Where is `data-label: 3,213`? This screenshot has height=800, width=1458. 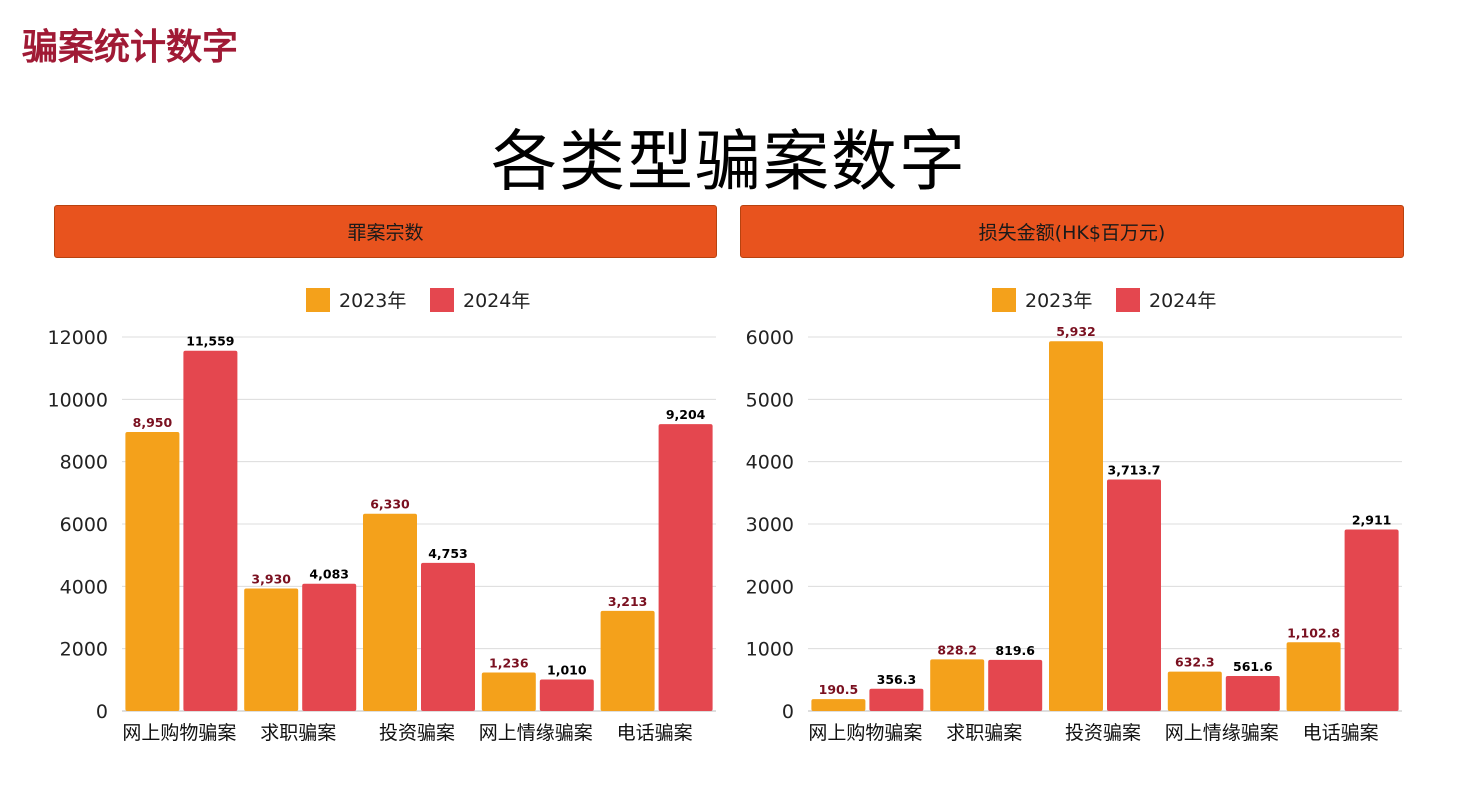
data-label: 3,213 is located at coordinates (628, 601).